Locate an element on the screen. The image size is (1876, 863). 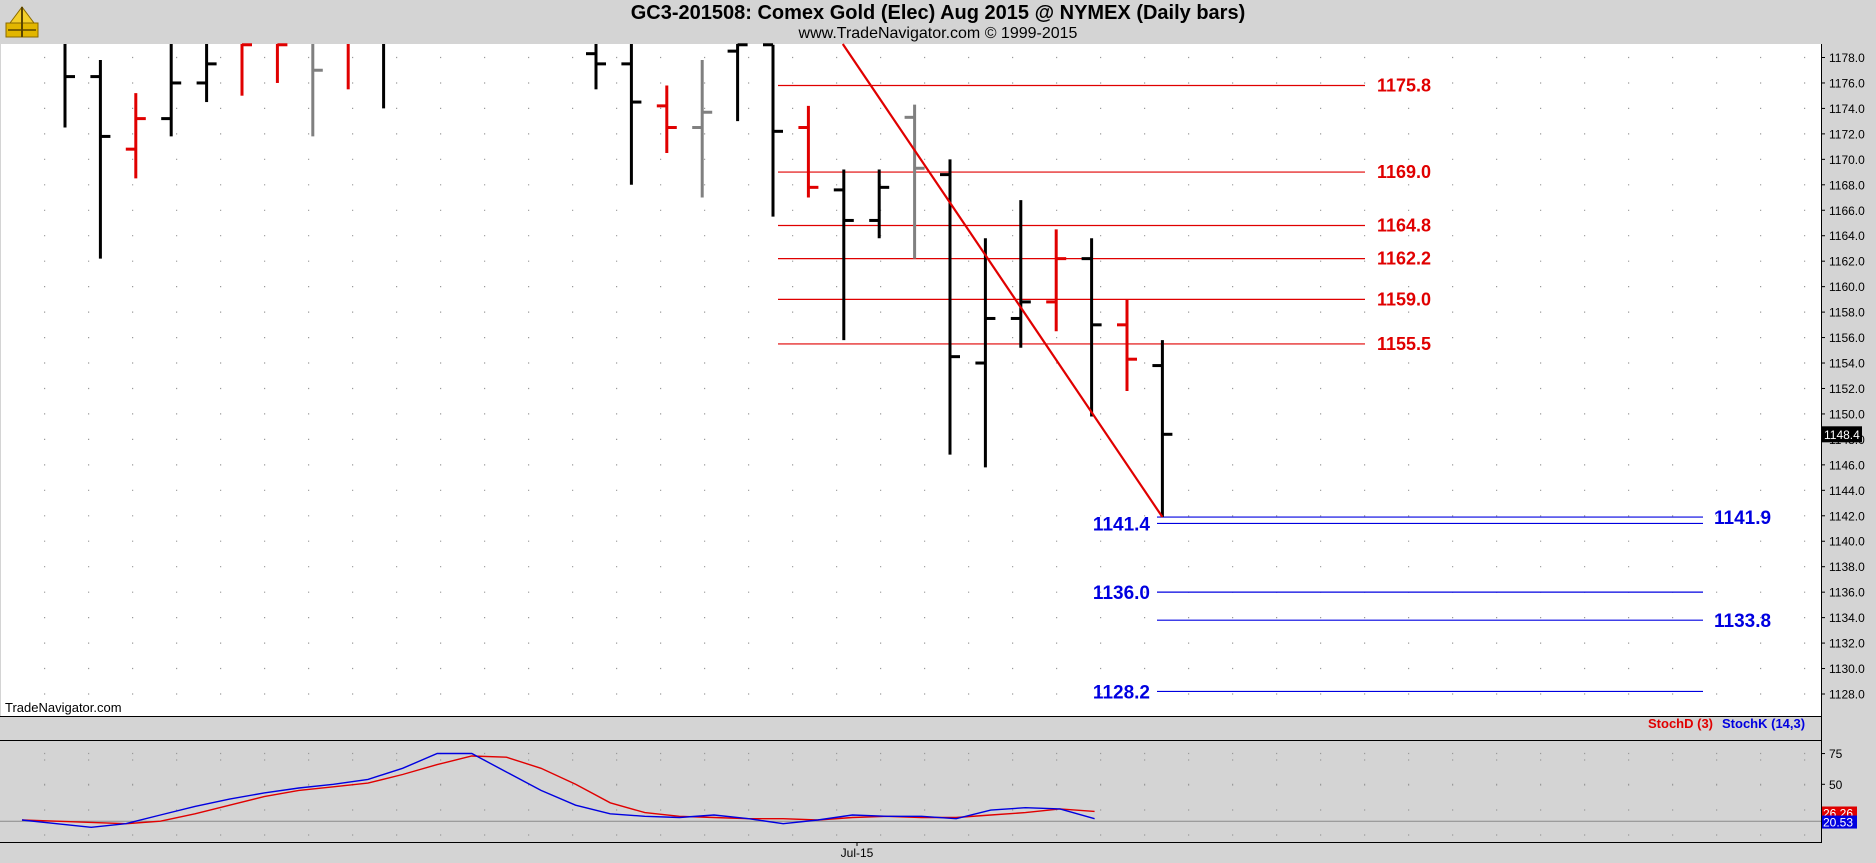
y-tick-label: 1156.0 is located at coordinates (1847, 338).